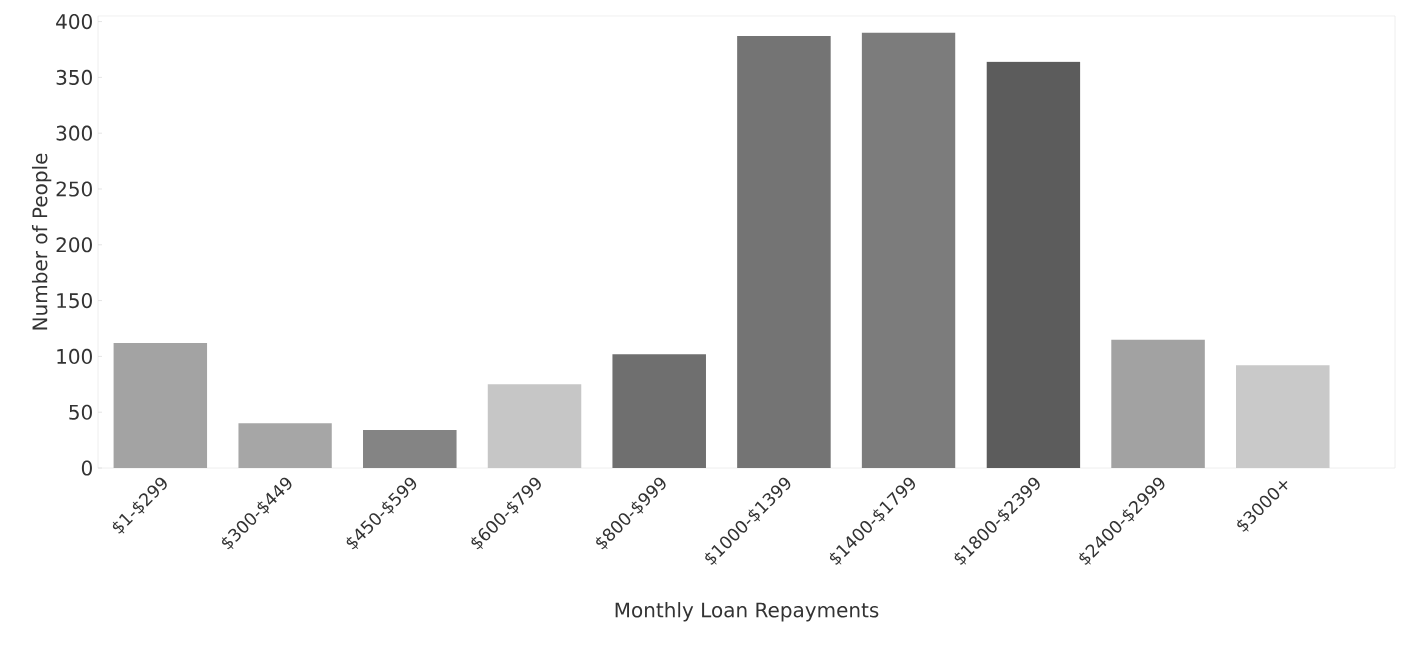  Describe the element at coordinates (80, 412) in the screenshot. I see `y-tick-label: 50` at that location.